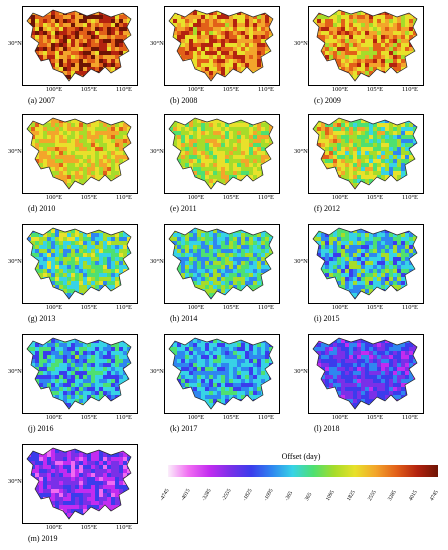 The height and width of the screenshot is (550, 448). Describe the element at coordinates (42, 208) in the screenshot. I see `panel-caption: (d) 2010` at that location.